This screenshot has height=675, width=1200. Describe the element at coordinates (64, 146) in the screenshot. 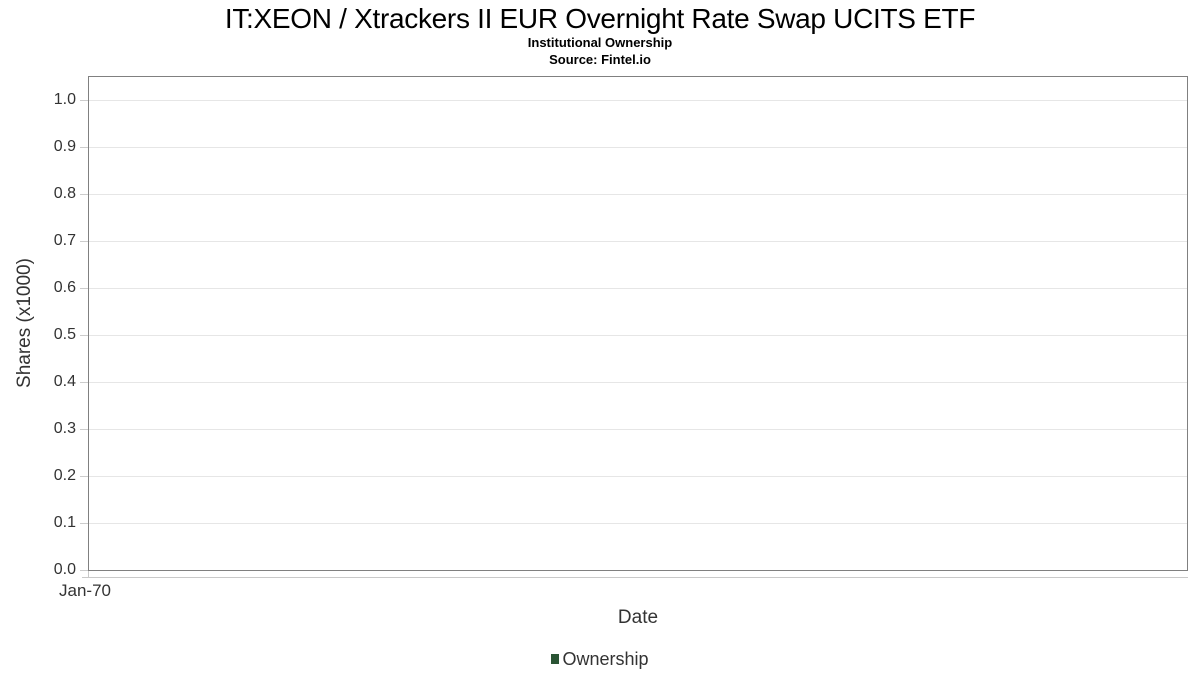

I see `y-axis-tick-label: 0.9` at that location.